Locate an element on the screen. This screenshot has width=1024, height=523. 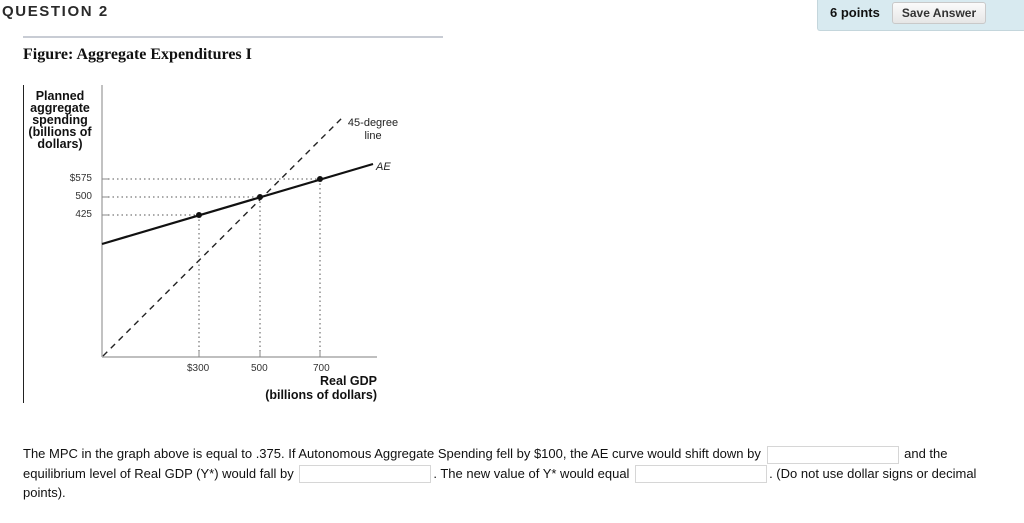
guide-lines is located at coordinates (214, 264).